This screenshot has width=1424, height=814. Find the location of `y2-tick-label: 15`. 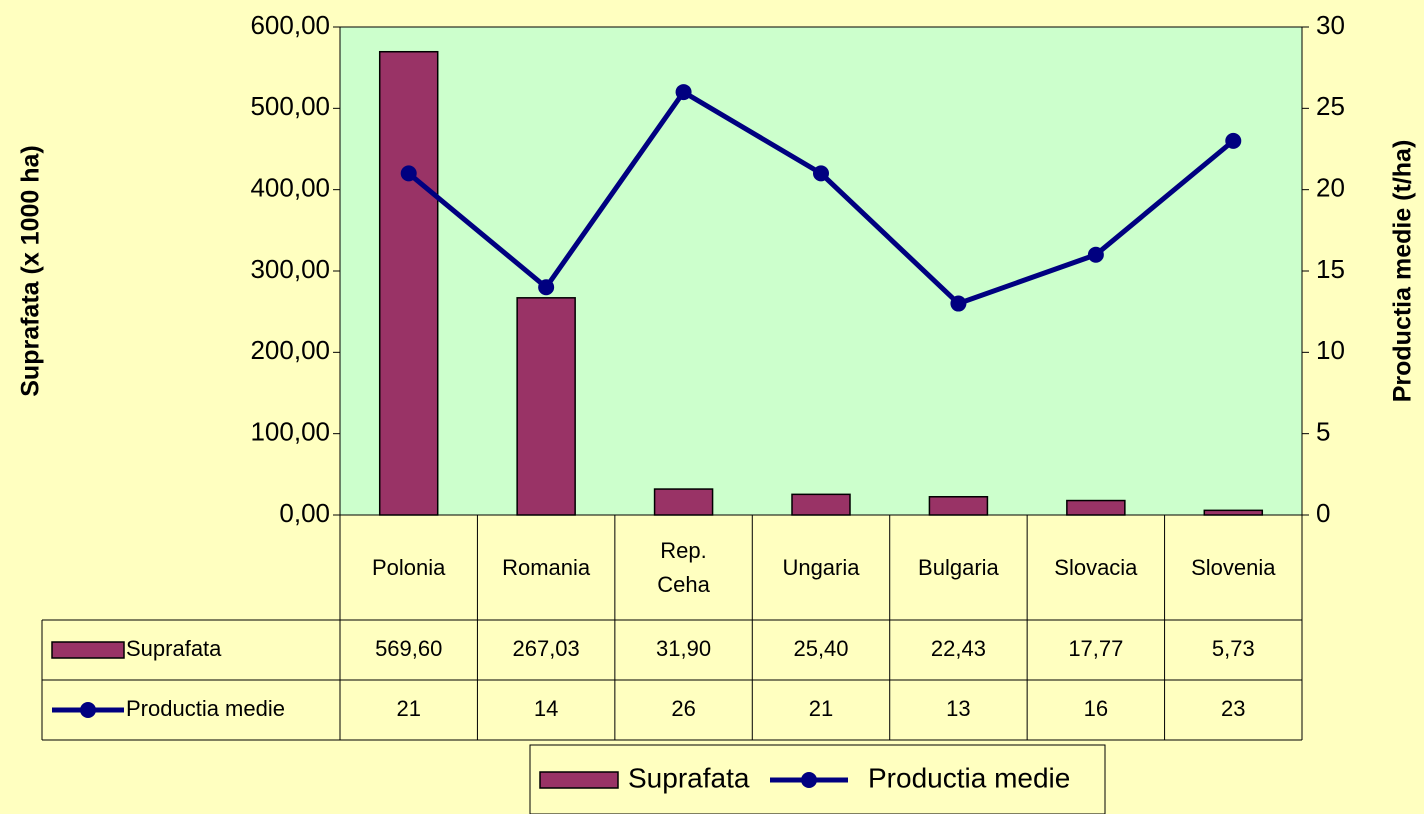

y2-tick-label: 15 is located at coordinates (1330, 269).